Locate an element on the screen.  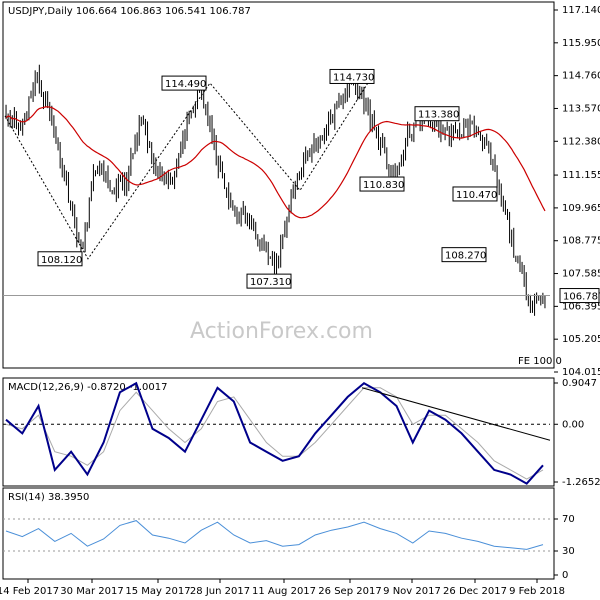
x-tick-label: 9 Feb 2018 is located at coordinates (537, 591).